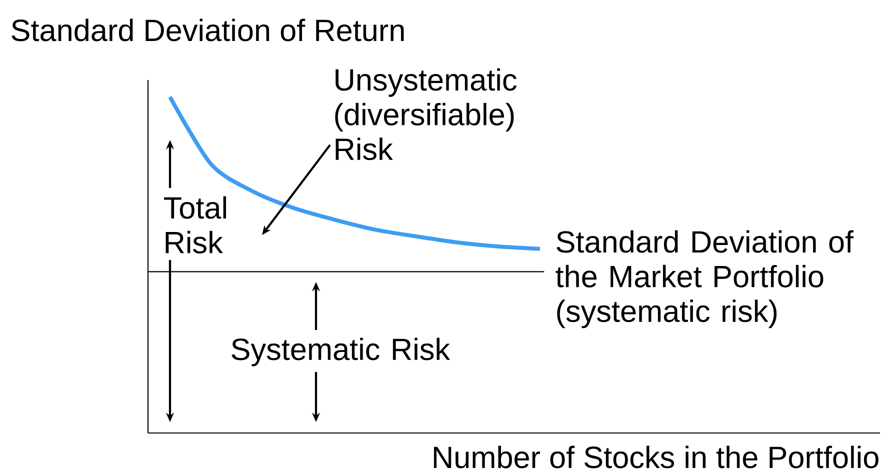  Describe the element at coordinates (208, 30) in the screenshot. I see `chart-title: Standard Deviation of Return` at that location.